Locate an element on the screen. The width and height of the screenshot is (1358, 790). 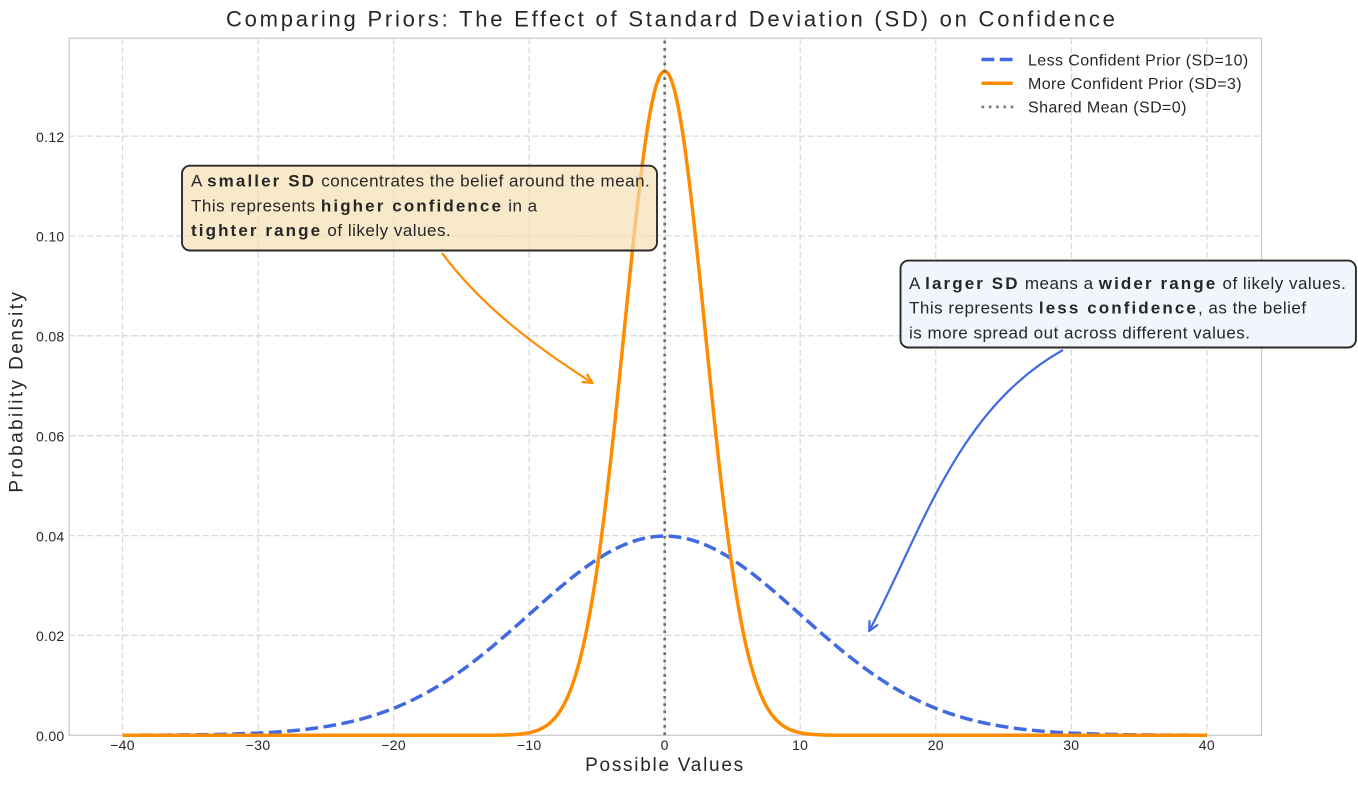
svg-text: −20 is located at coordinates (393, 745).